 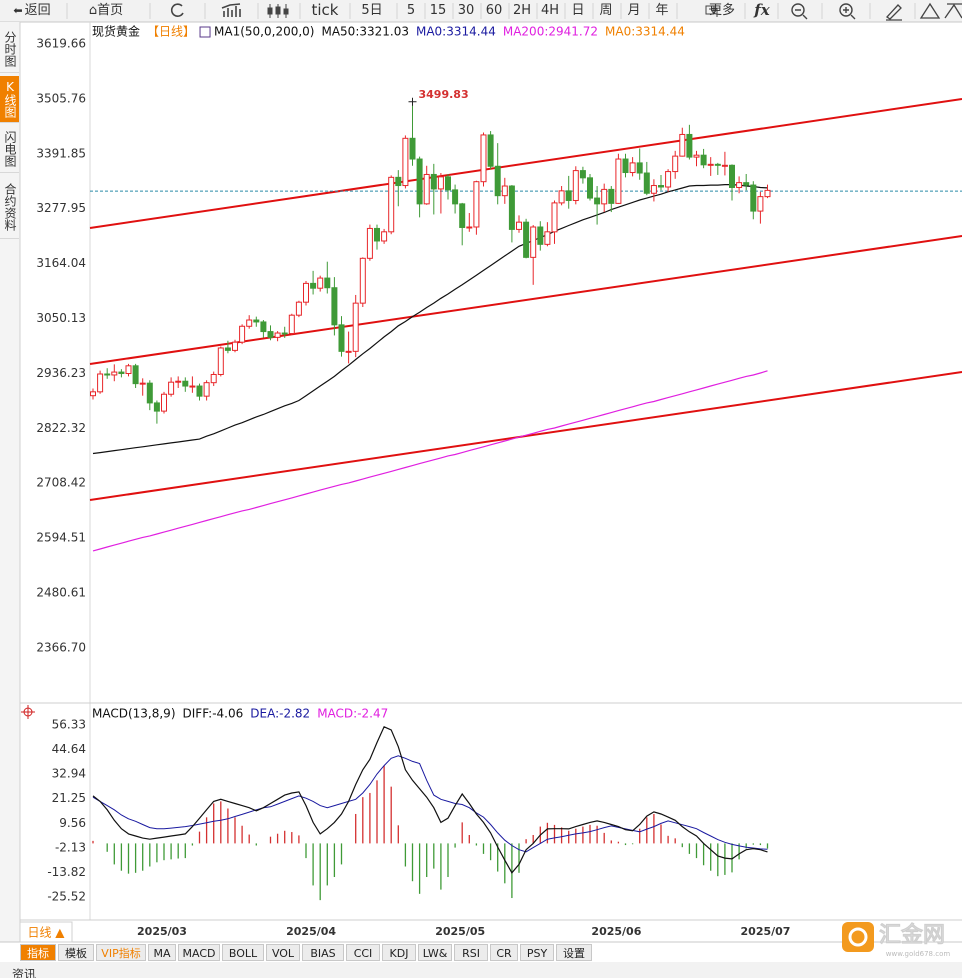 I want to click on indicator-tab: VIP指标, so click(x=121, y=952).